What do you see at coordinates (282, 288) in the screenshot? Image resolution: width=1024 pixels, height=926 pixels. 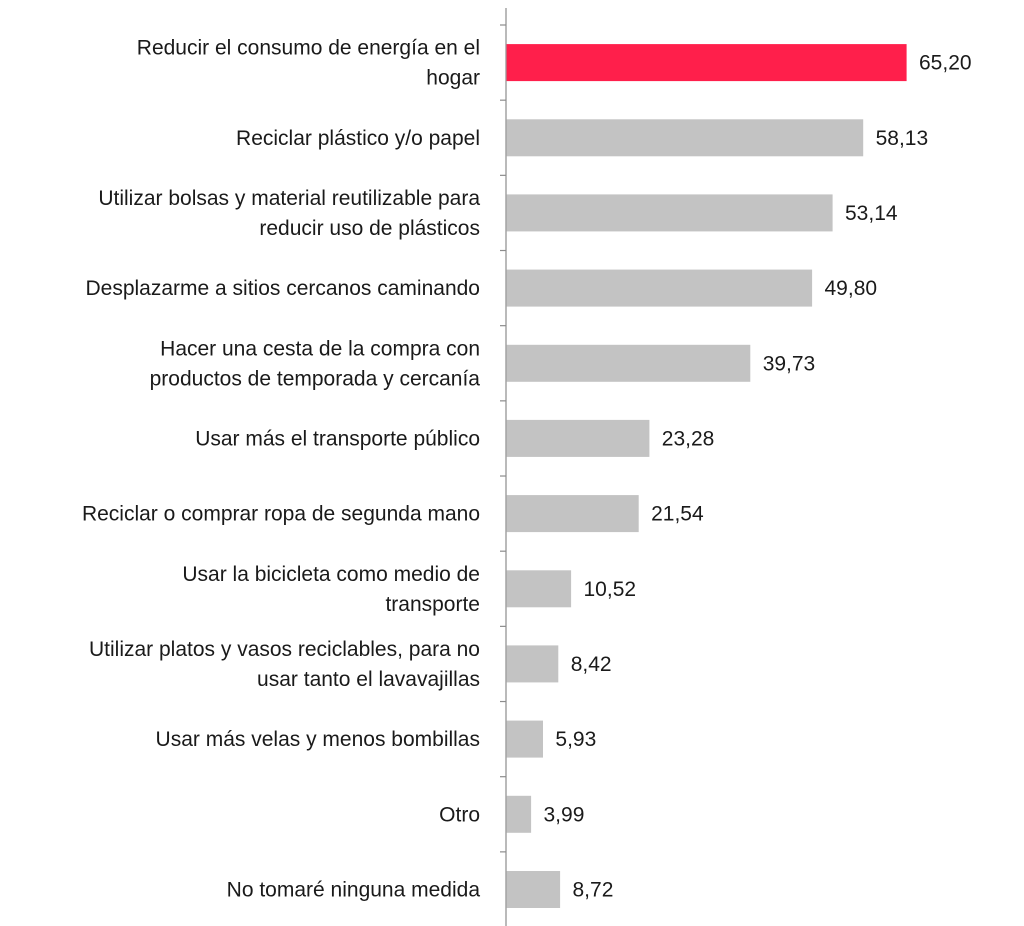 I see `category-label: Desplazarme a sitios cercanos caminando` at bounding box center [282, 288].